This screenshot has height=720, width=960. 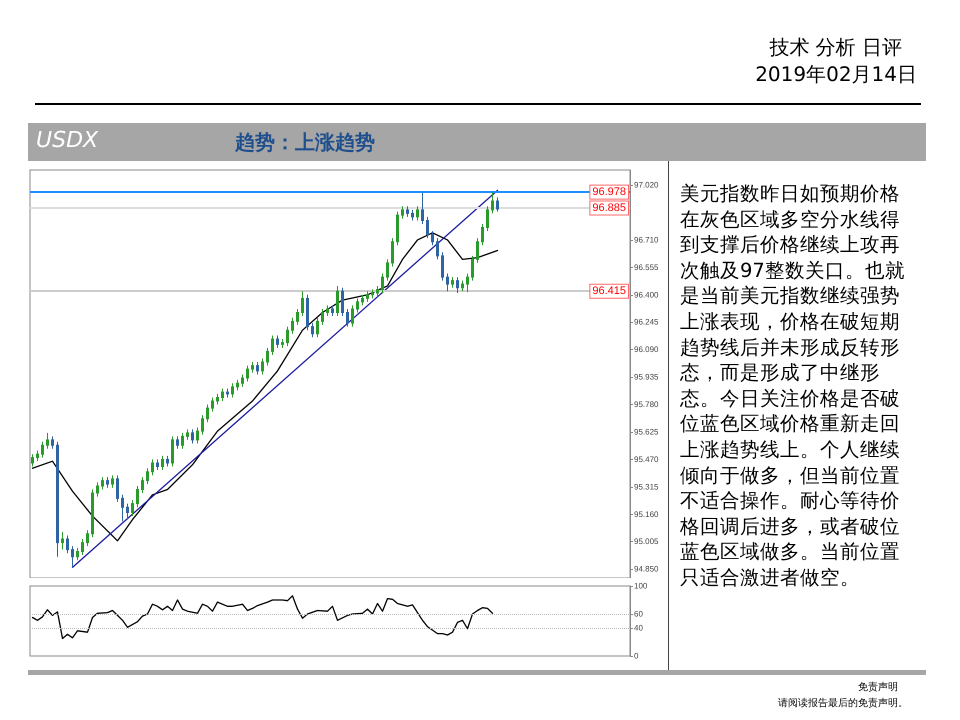 I want to click on line-series, so click(x=263, y=617).